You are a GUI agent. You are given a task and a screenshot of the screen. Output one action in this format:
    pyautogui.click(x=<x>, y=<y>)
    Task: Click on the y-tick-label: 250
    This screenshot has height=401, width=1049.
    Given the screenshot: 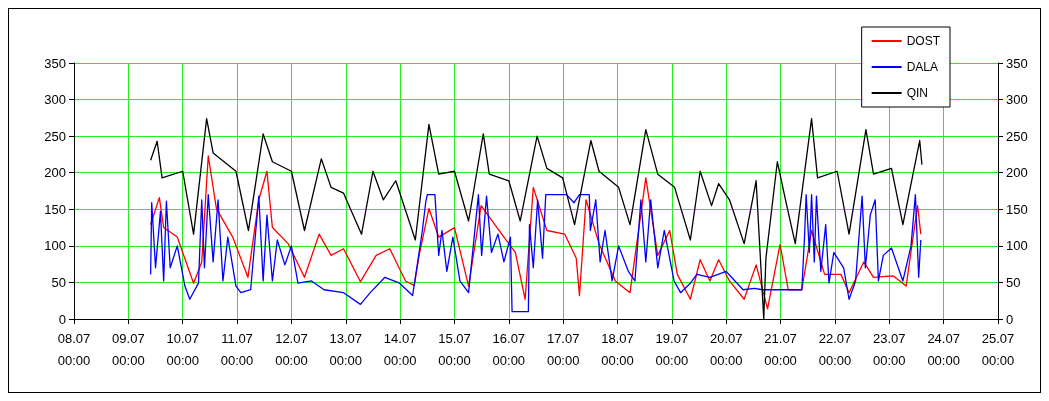 What is the action you would take?
    pyautogui.click(x=55, y=136)
    